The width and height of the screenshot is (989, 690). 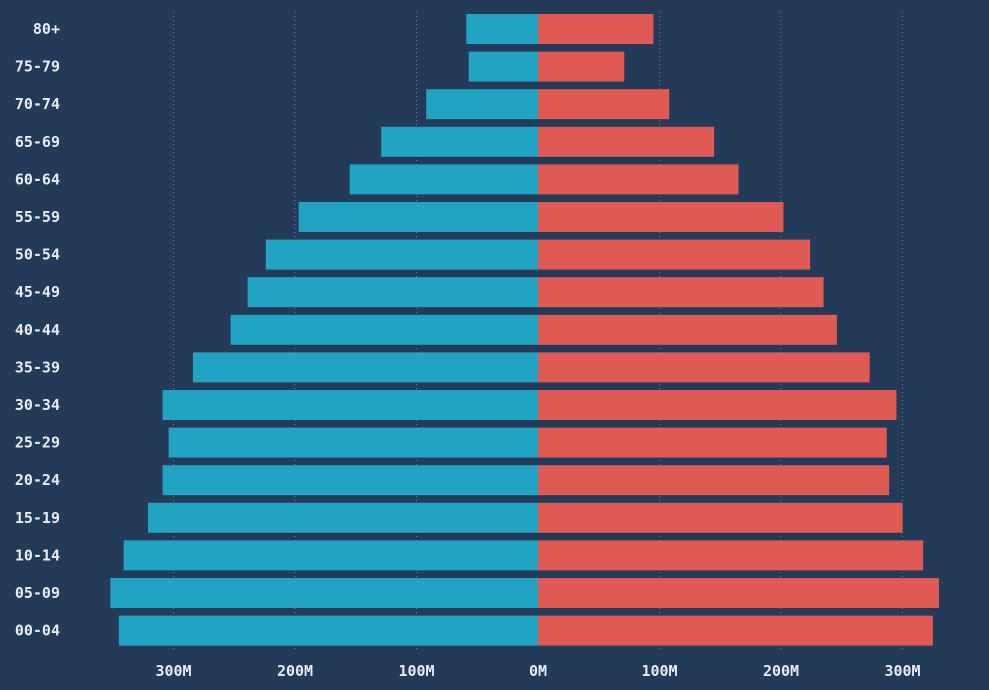 What do you see at coordinates (37, 67) in the screenshot?
I see `age-label-75-79: 75-79` at bounding box center [37, 67].